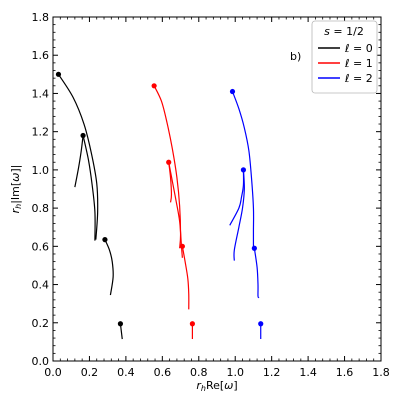 Image resolution: width=407 pixels, height=407 pixels. What do you see at coordinates (41, 361) in the screenshot?
I see `y-tick-label: 0.0` at bounding box center [41, 361].